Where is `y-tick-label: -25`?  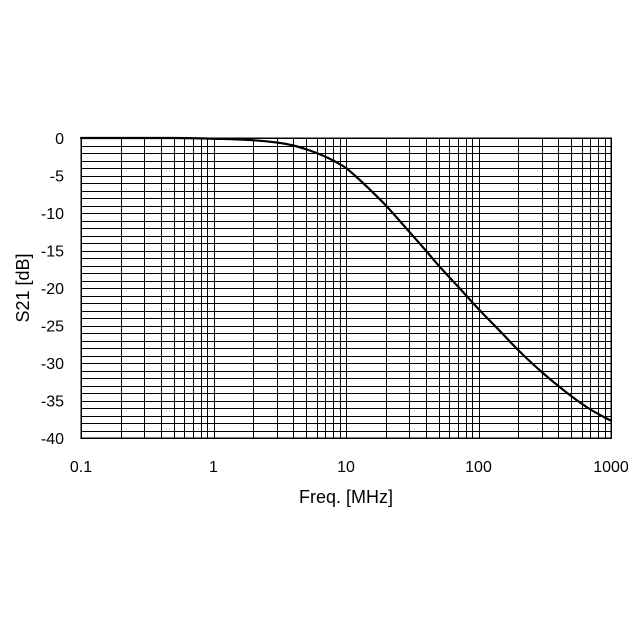
y-tick-label: -25 is located at coordinates (52, 327).